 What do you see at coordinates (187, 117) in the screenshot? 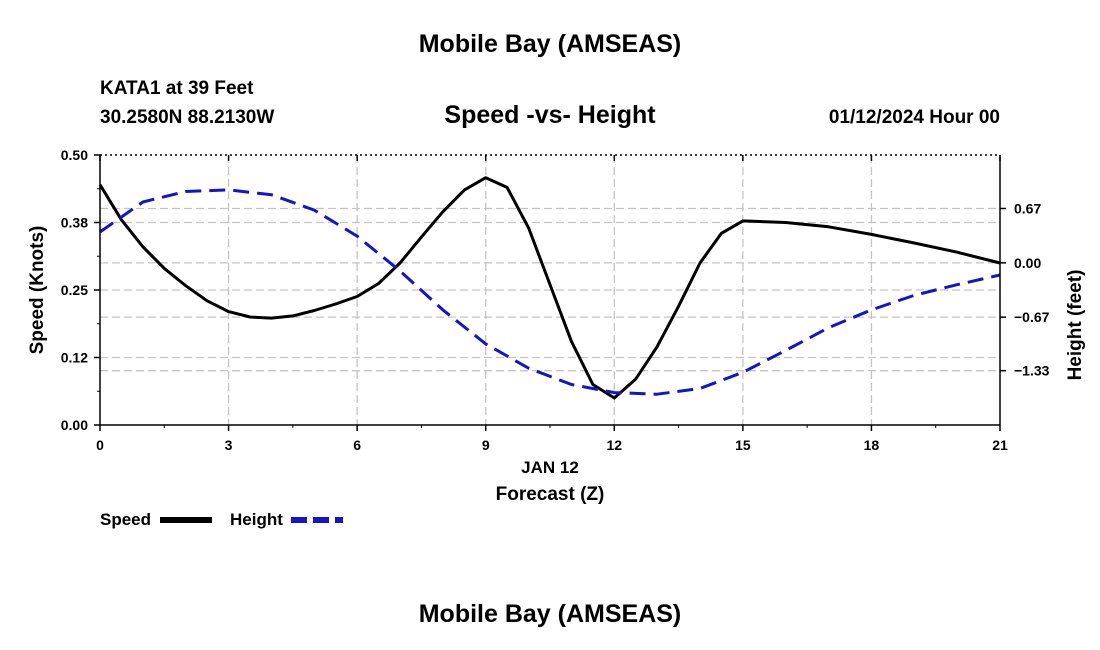
I see `coordinates-label: 30.2580N 88.2130W` at bounding box center [187, 117].